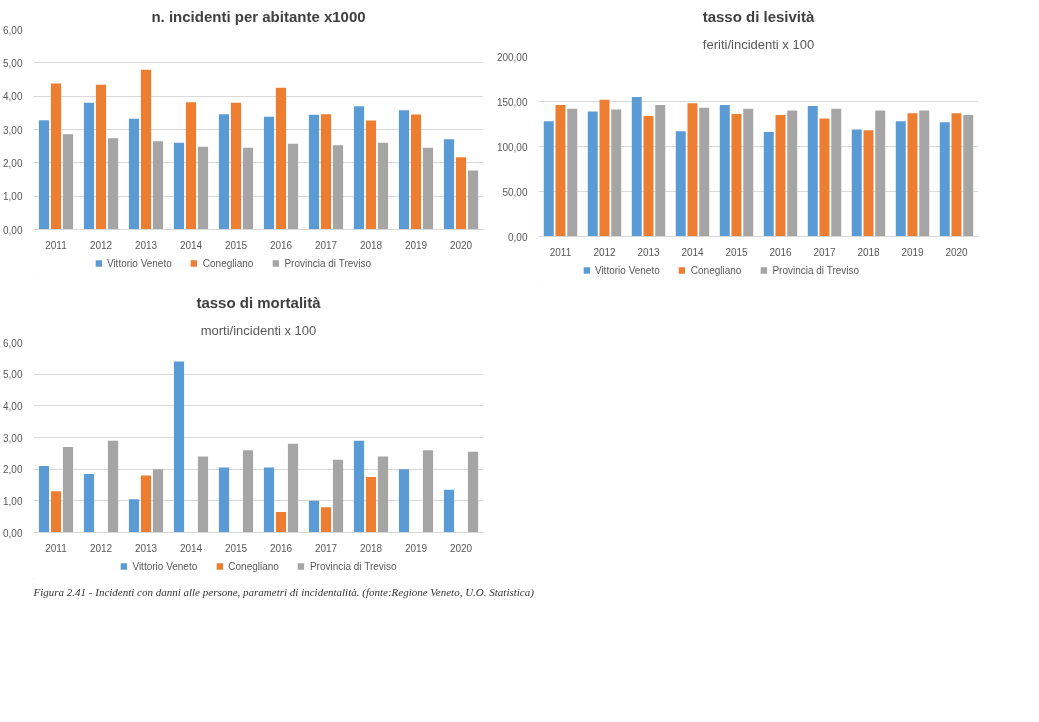  Describe the element at coordinates (13, 501) in the screenshot. I see `y-tick-label: 1,00` at that location.